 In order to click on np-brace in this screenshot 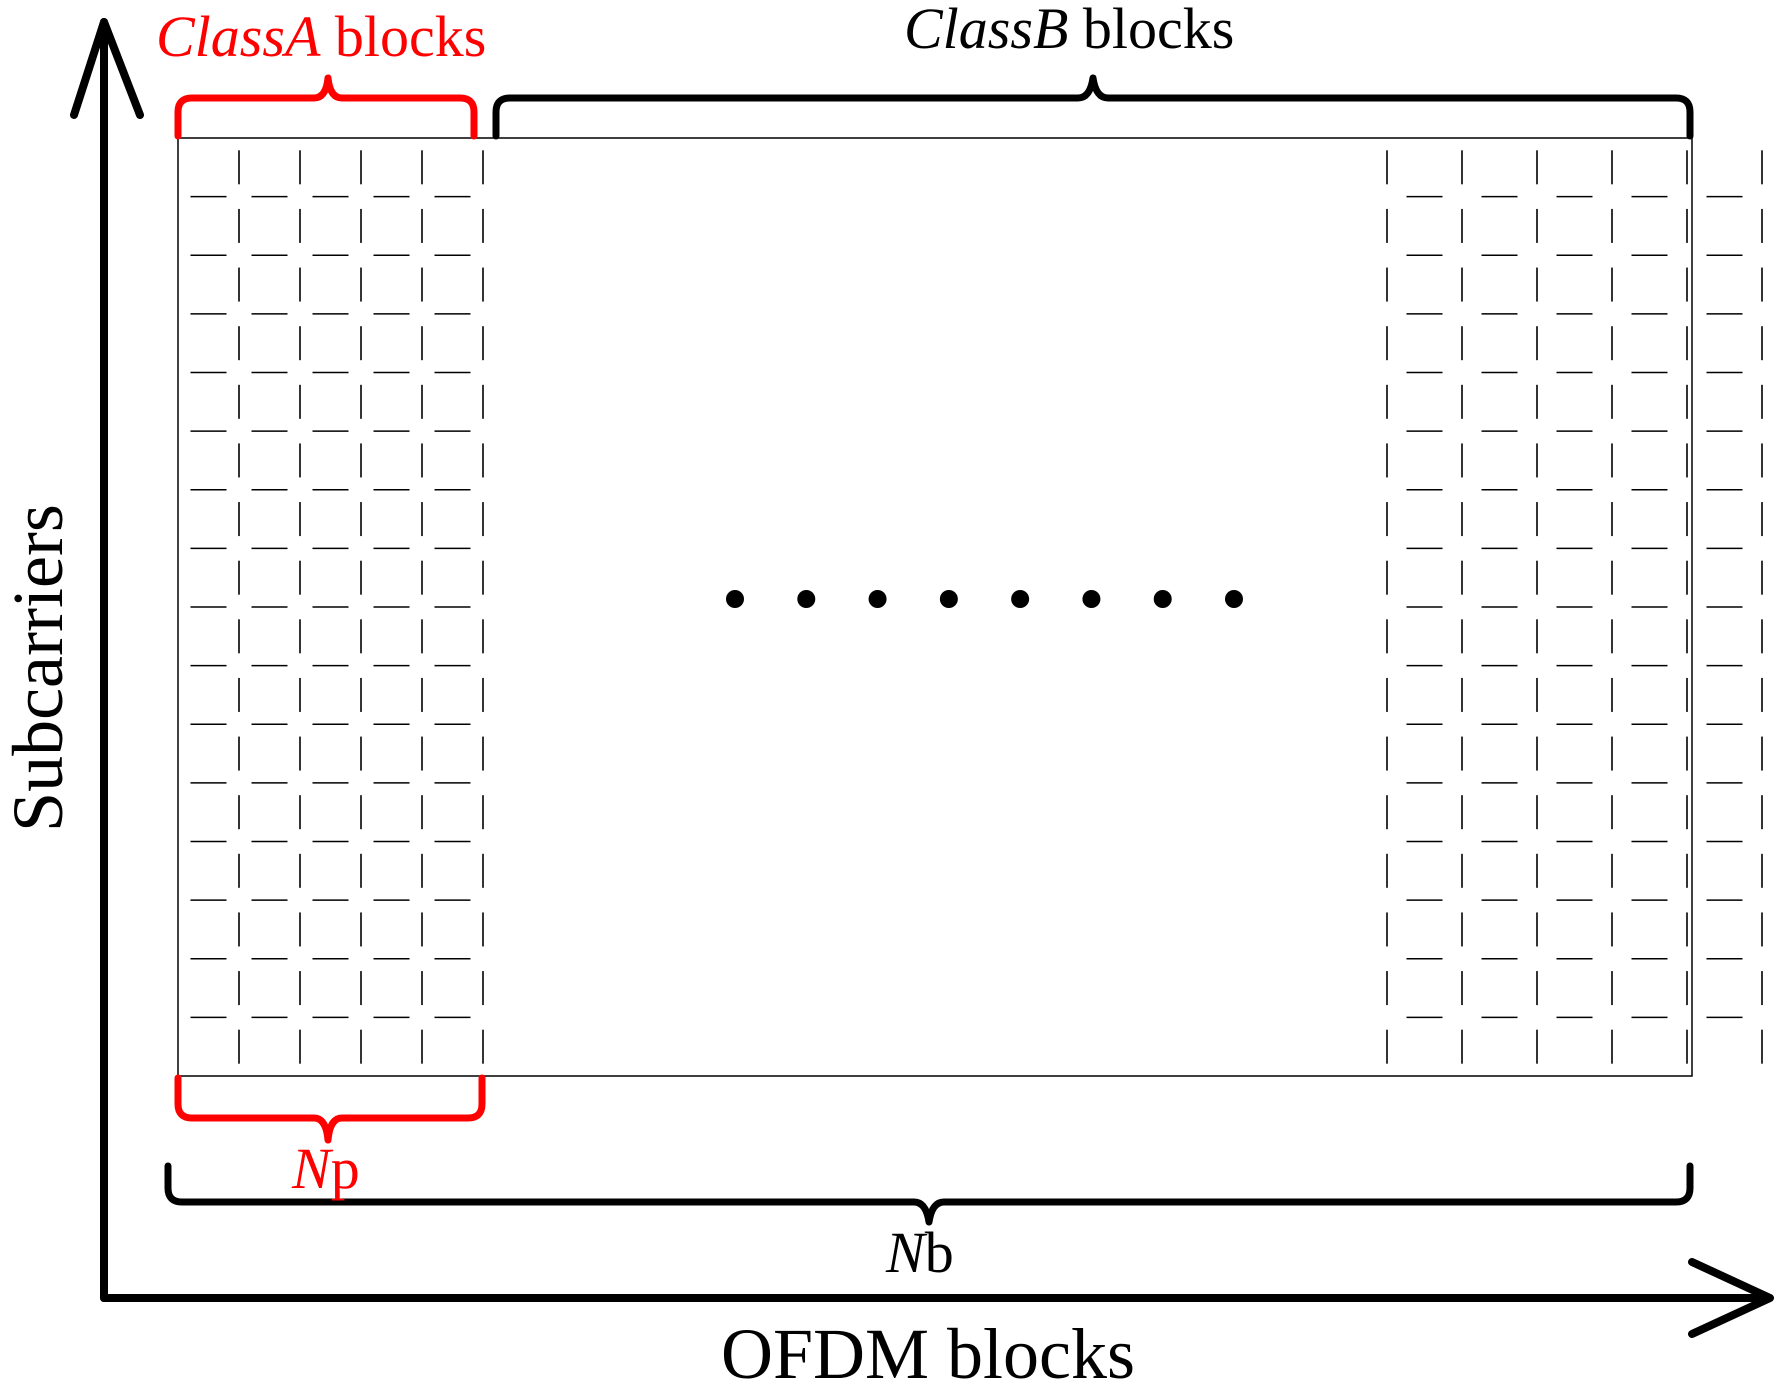, I will do `click(330, 1109)`.